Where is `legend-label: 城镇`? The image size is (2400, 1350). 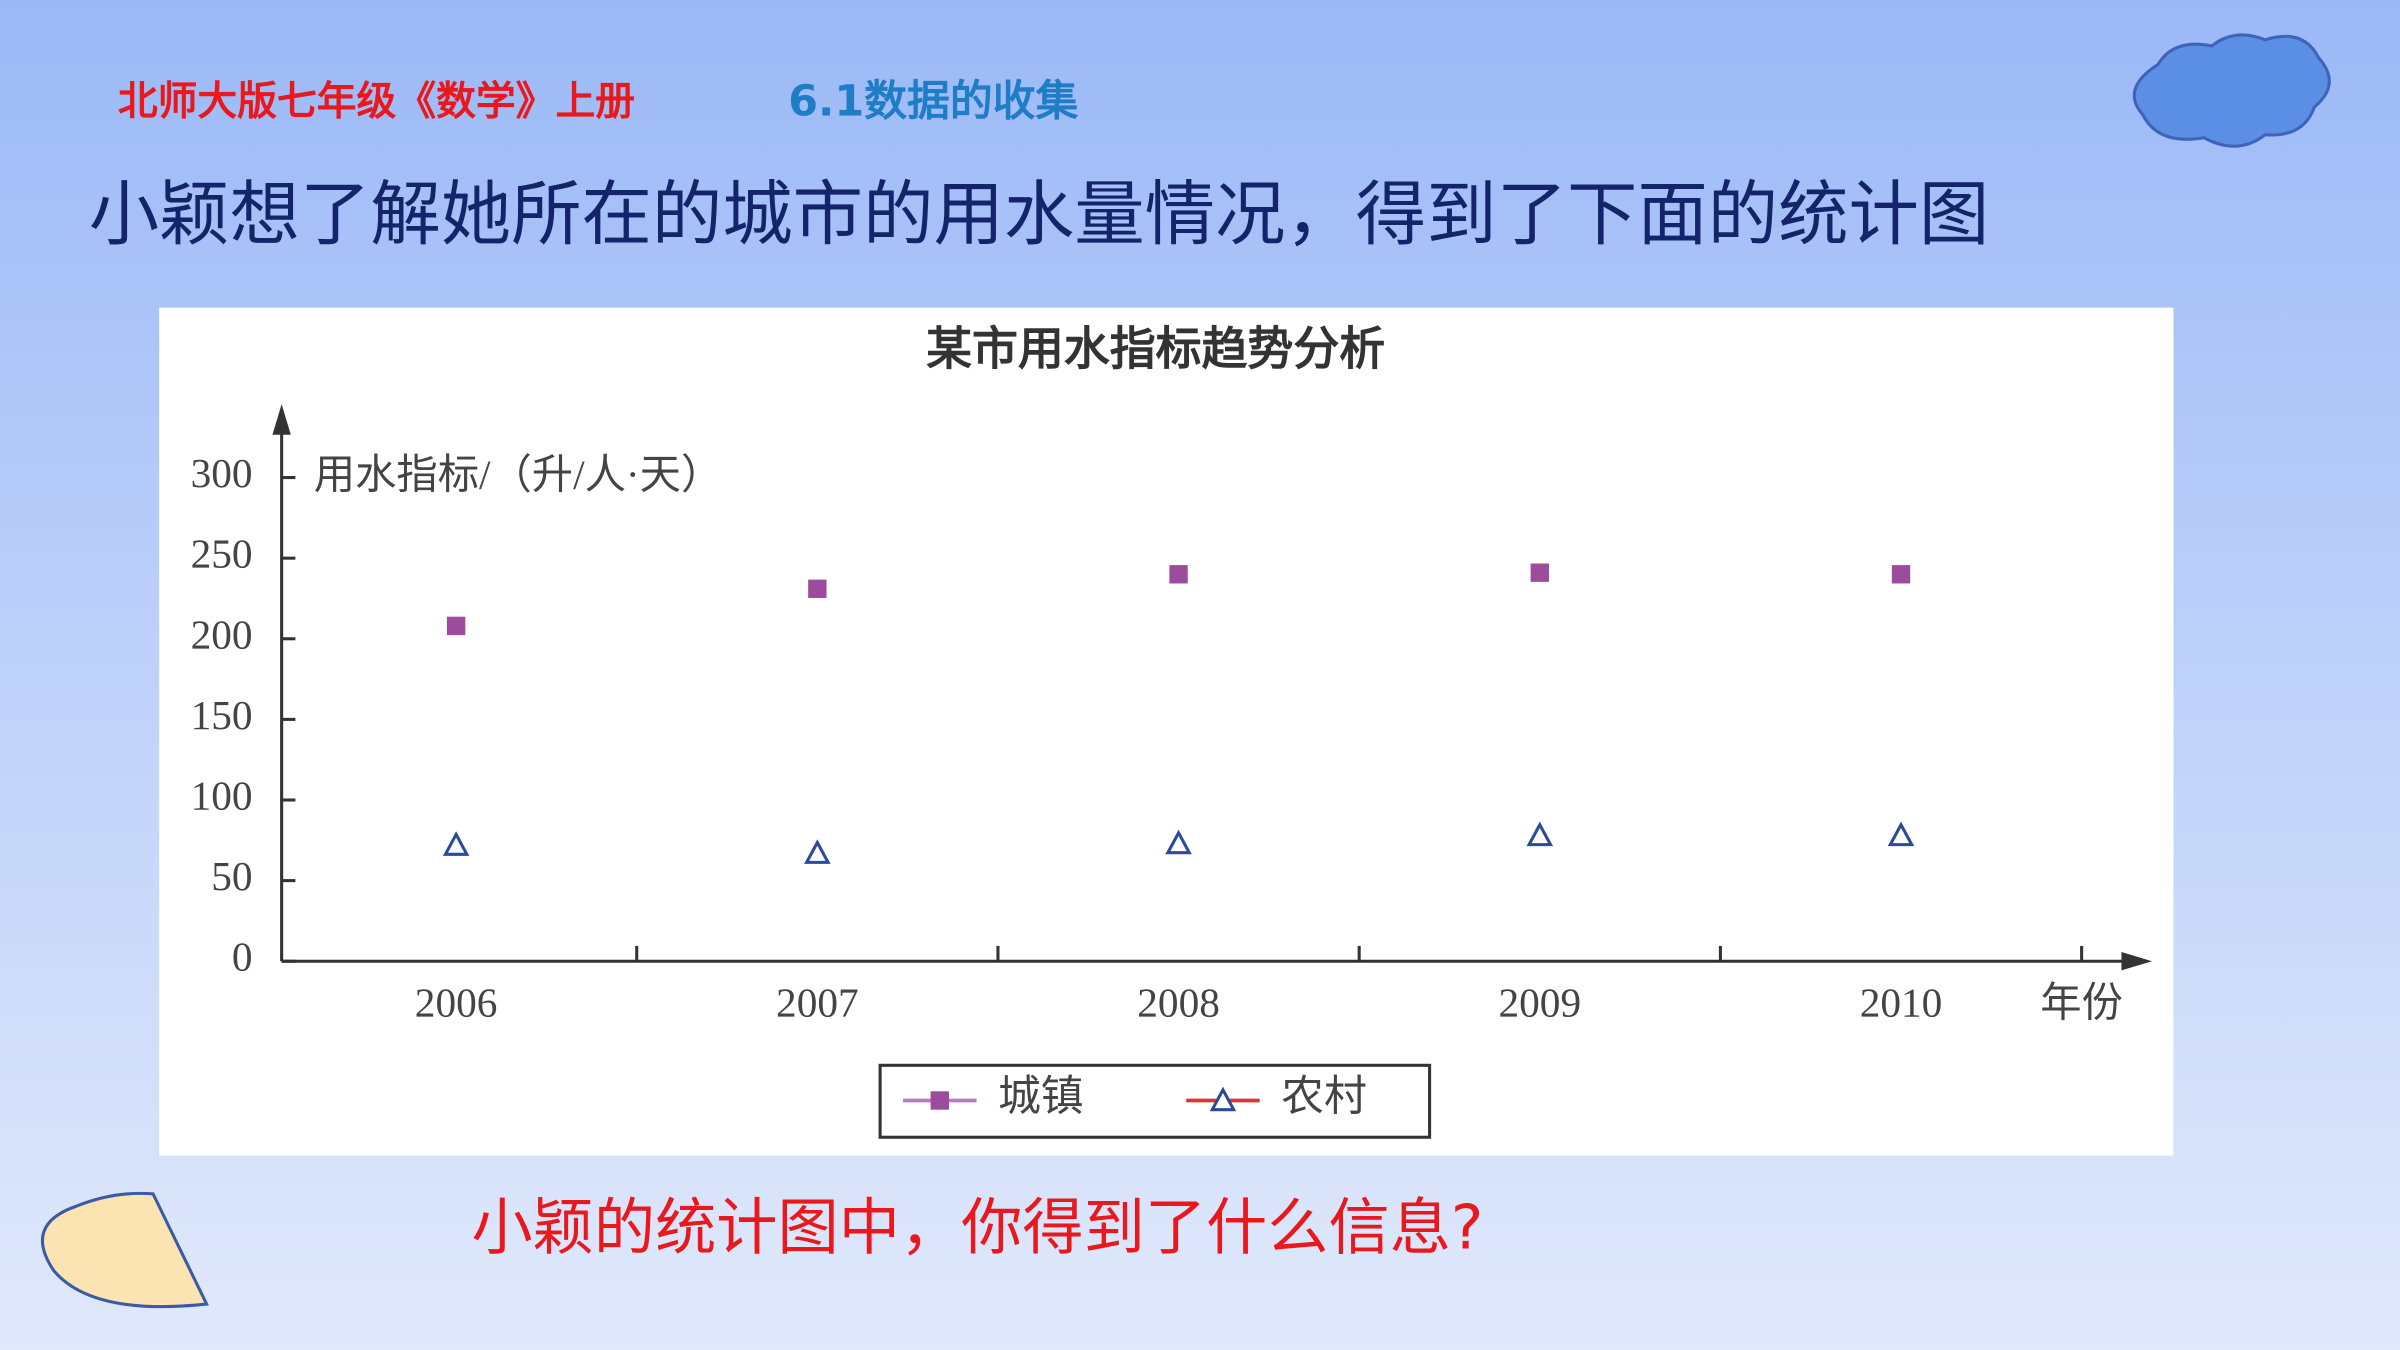
legend-label: 城镇 is located at coordinates (1041, 1096).